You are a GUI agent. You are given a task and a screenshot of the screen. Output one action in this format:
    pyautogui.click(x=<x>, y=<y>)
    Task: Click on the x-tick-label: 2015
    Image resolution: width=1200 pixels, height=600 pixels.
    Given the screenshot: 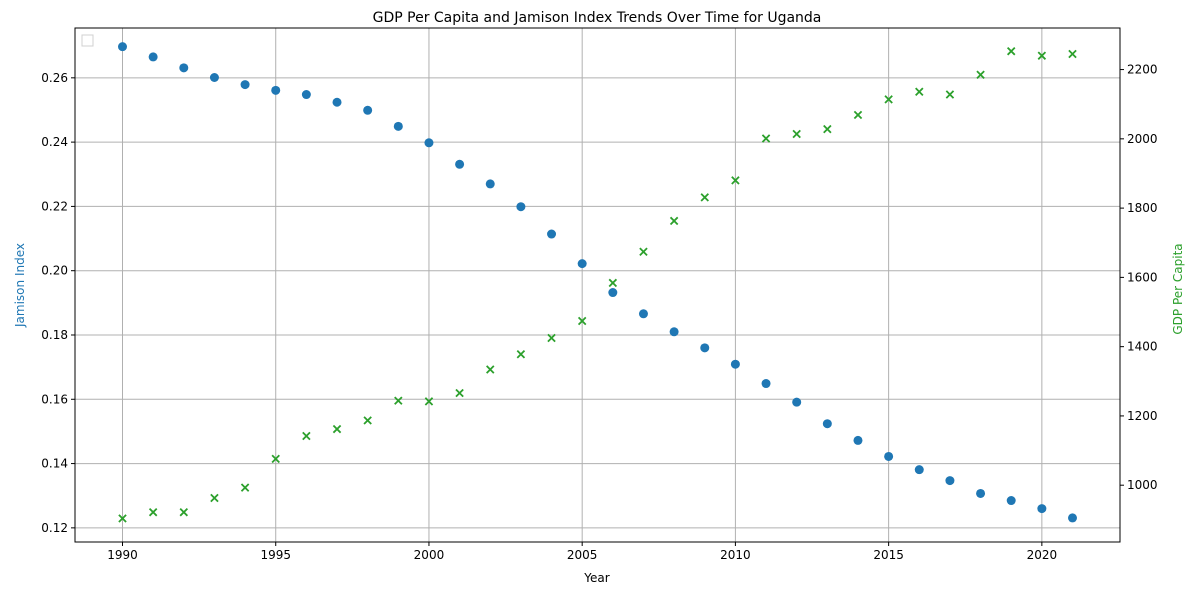 What is the action you would take?
    pyautogui.click(x=888, y=555)
    